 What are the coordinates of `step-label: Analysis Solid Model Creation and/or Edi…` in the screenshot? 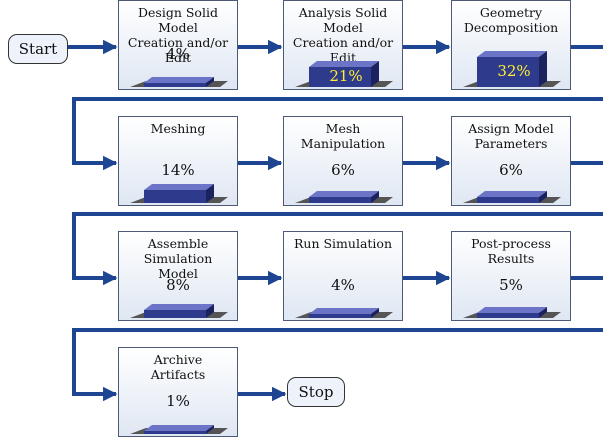 It's located at (343, 35).